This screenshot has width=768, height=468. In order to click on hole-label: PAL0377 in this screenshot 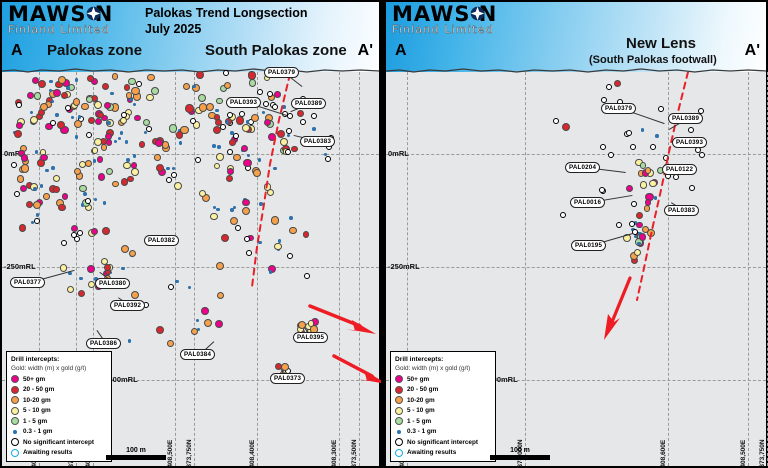, I will do `click(28, 282)`.